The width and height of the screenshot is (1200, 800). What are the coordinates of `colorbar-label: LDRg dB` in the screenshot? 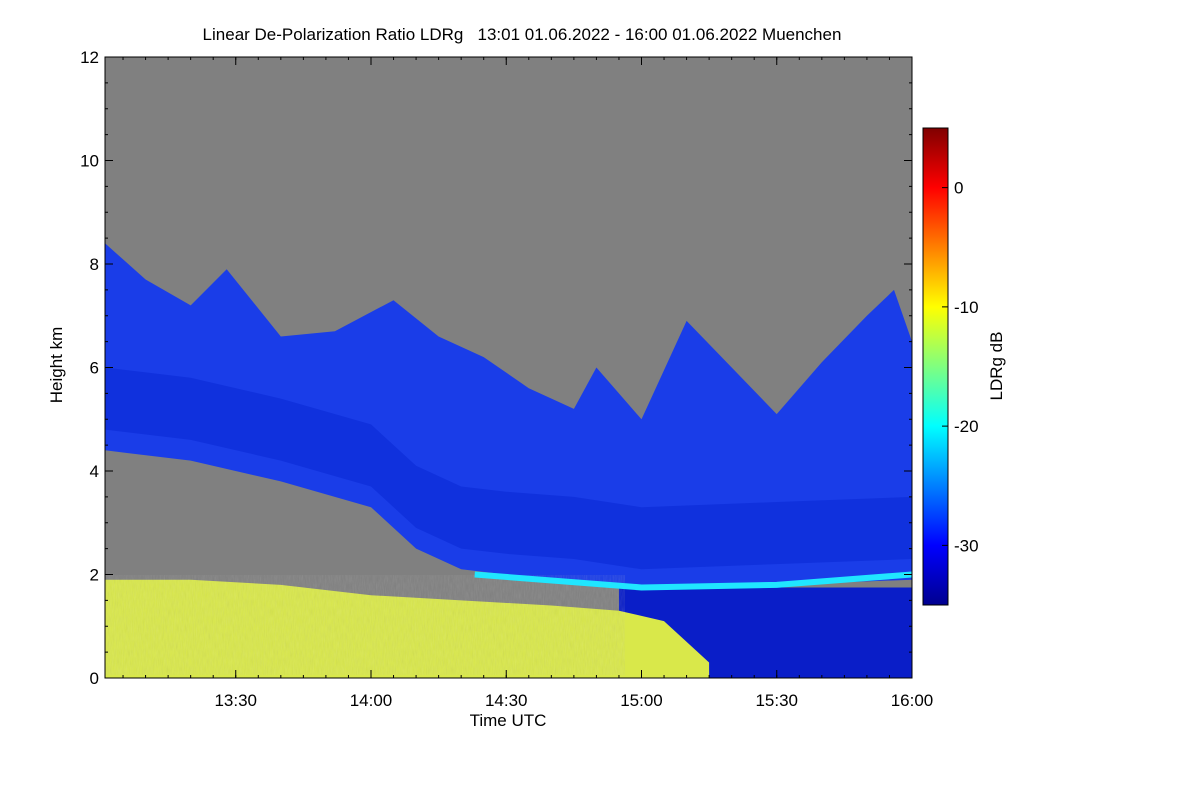 It's located at (996, 366).